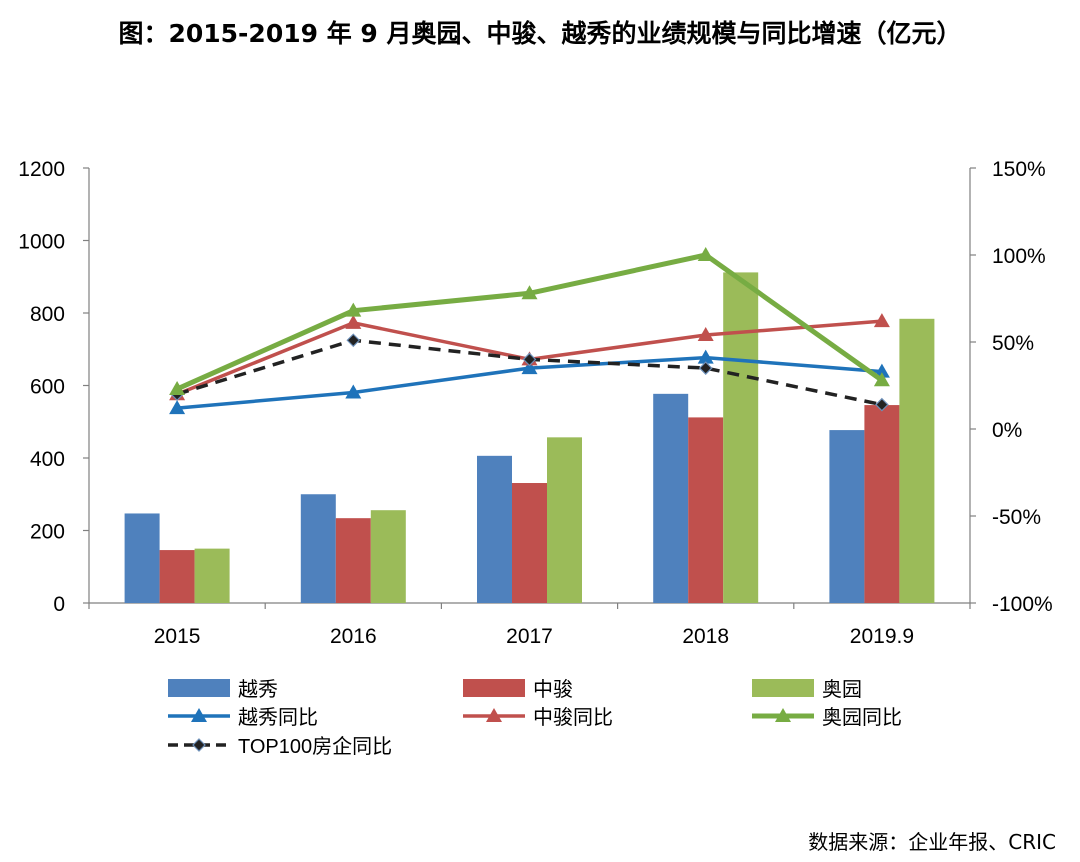 Image resolution: width=1080 pixels, height=862 pixels. What do you see at coordinates (278, 717) in the screenshot?
I see `legend-label: 越秀同比` at bounding box center [278, 717].